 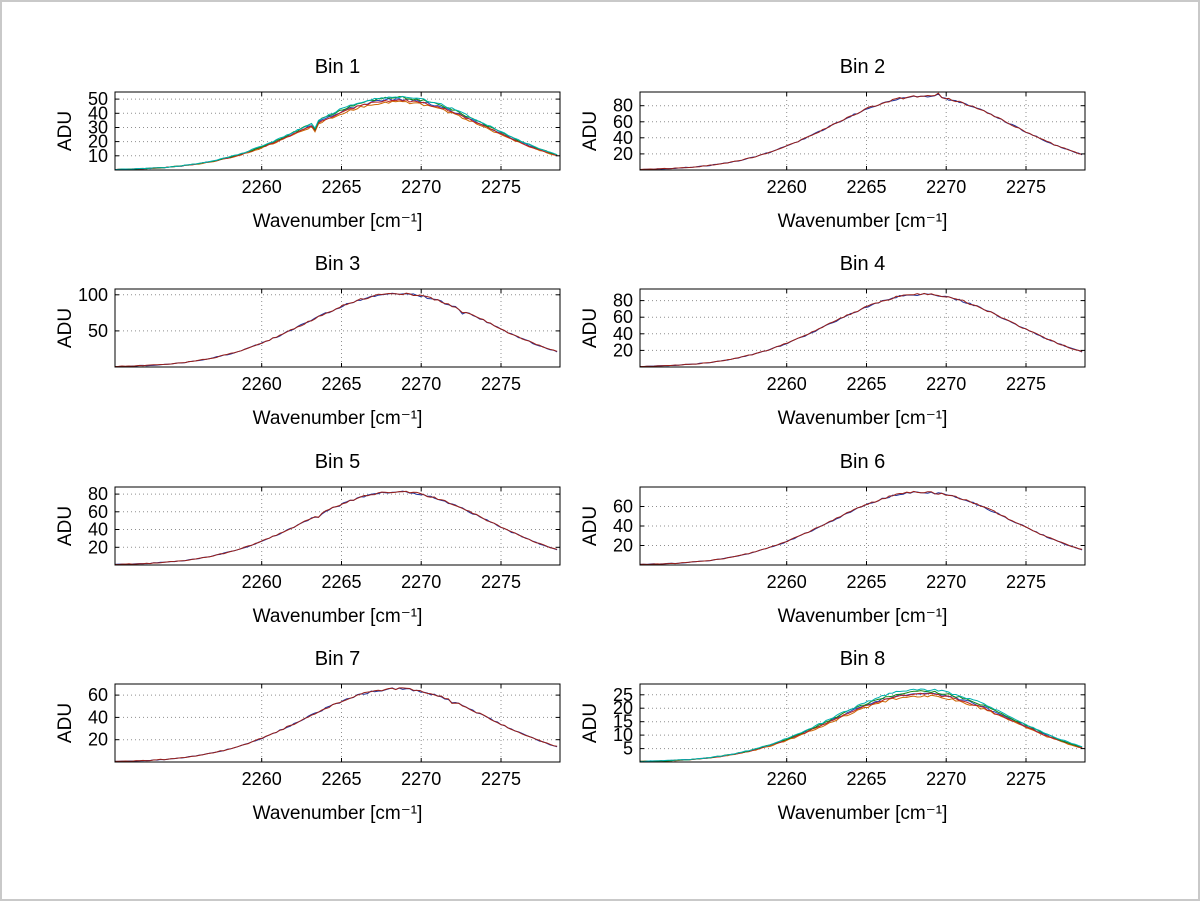 I want to click on plot-title: Bin 5, so click(x=337, y=462).